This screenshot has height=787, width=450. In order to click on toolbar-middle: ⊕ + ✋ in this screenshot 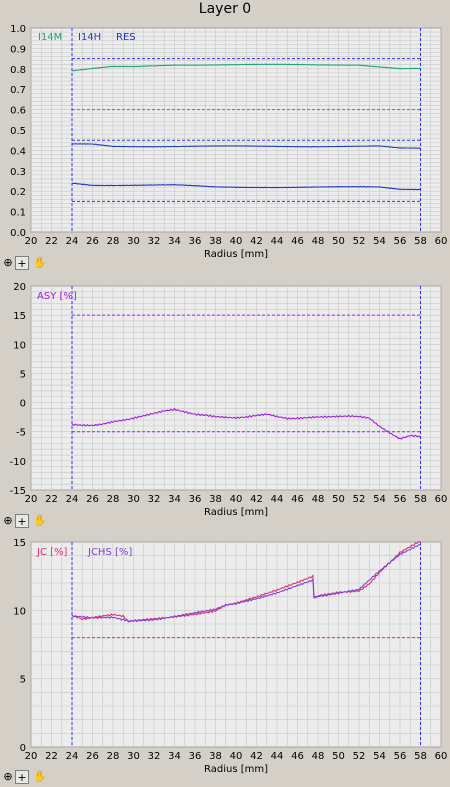, I will do `click(26, 521)`.